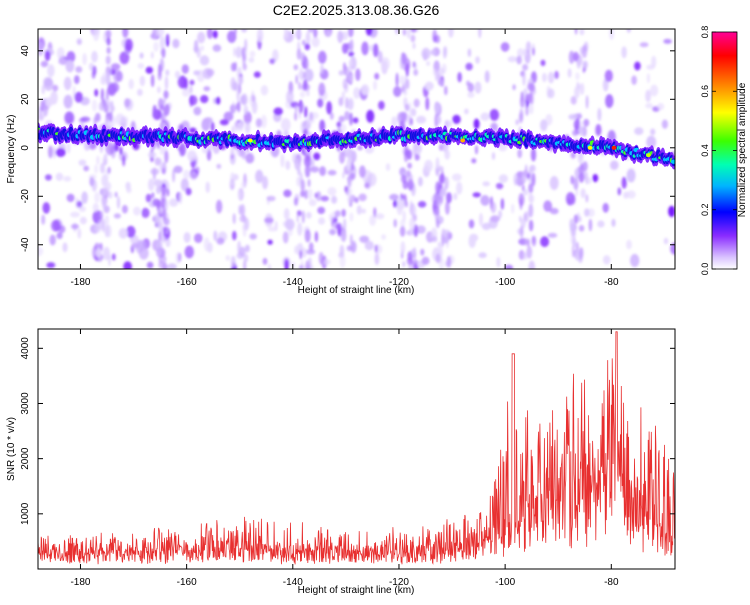  Describe the element at coordinates (293, 582) in the screenshot. I see `snr-x-tick-label: -140` at that location.